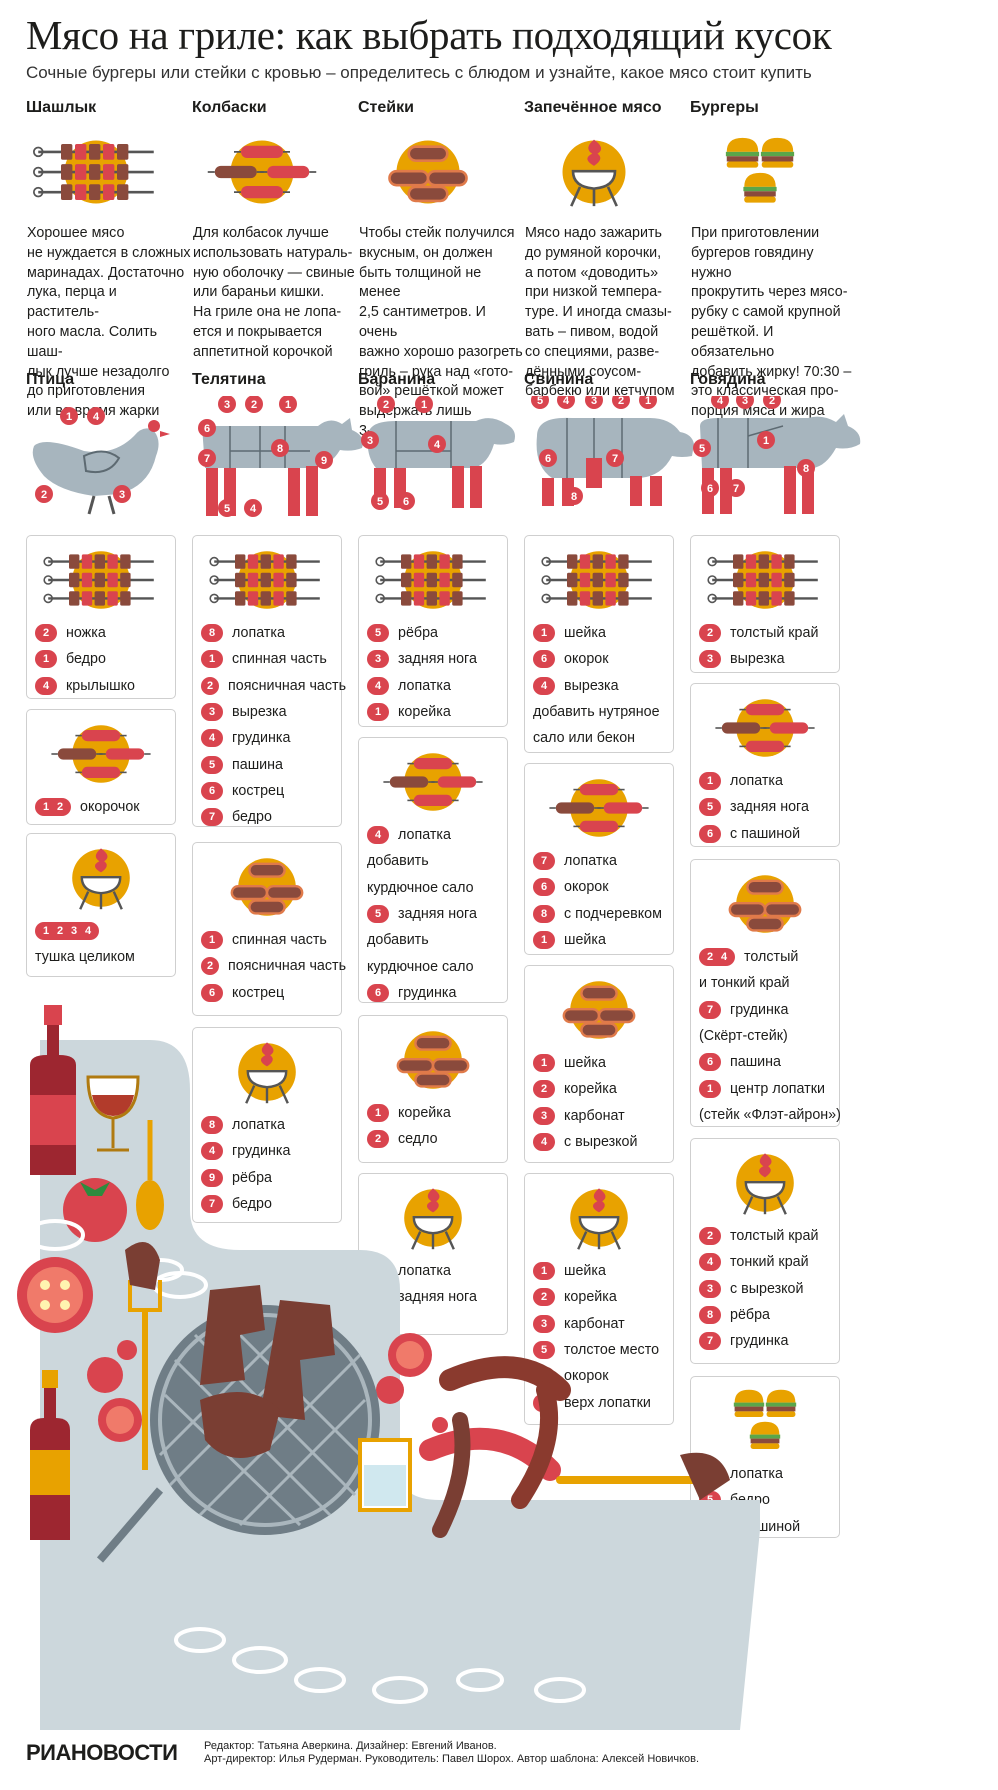  I want to click on description-line: При приготовлении, so click(755, 233).